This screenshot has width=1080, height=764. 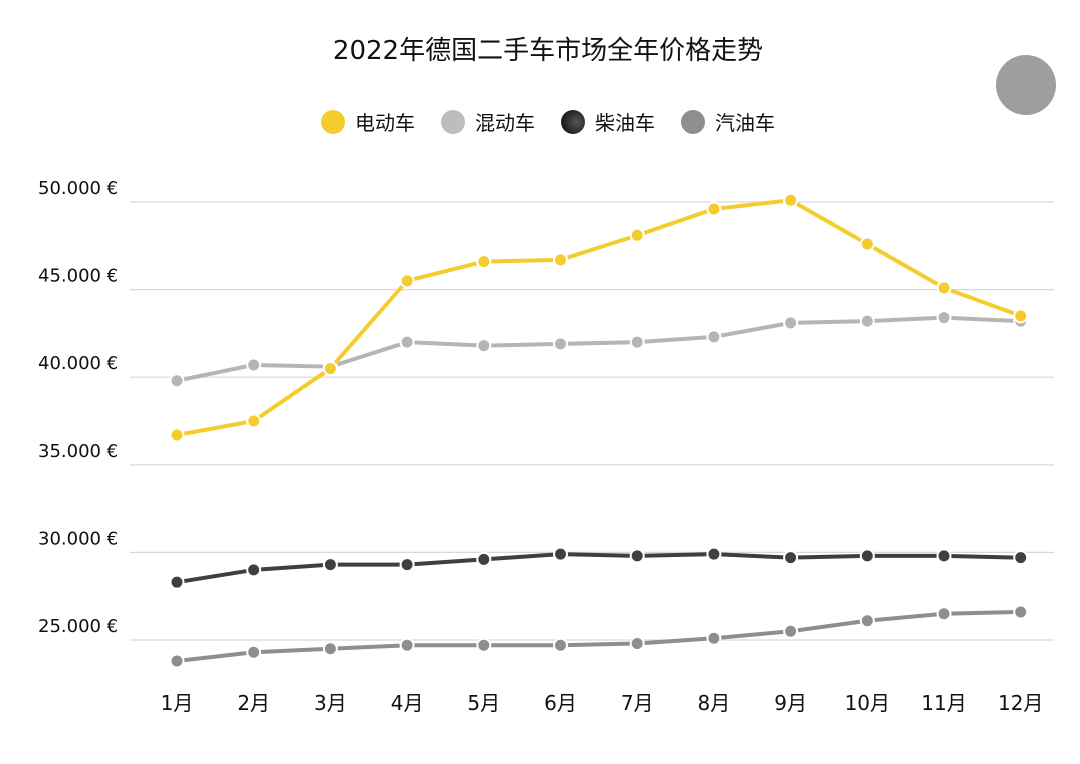 I want to click on legend-label-hybrid: 混动车, so click(x=505, y=123).